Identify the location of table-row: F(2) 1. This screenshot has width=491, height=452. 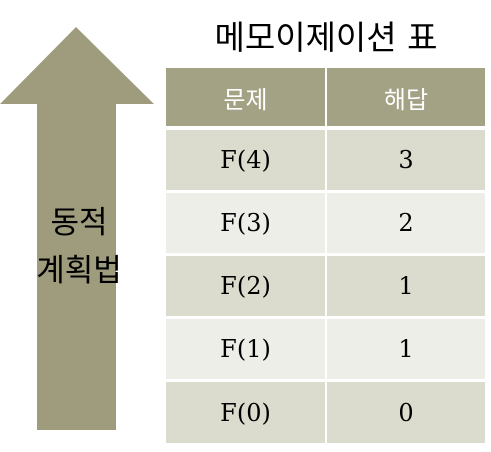
(325, 286).